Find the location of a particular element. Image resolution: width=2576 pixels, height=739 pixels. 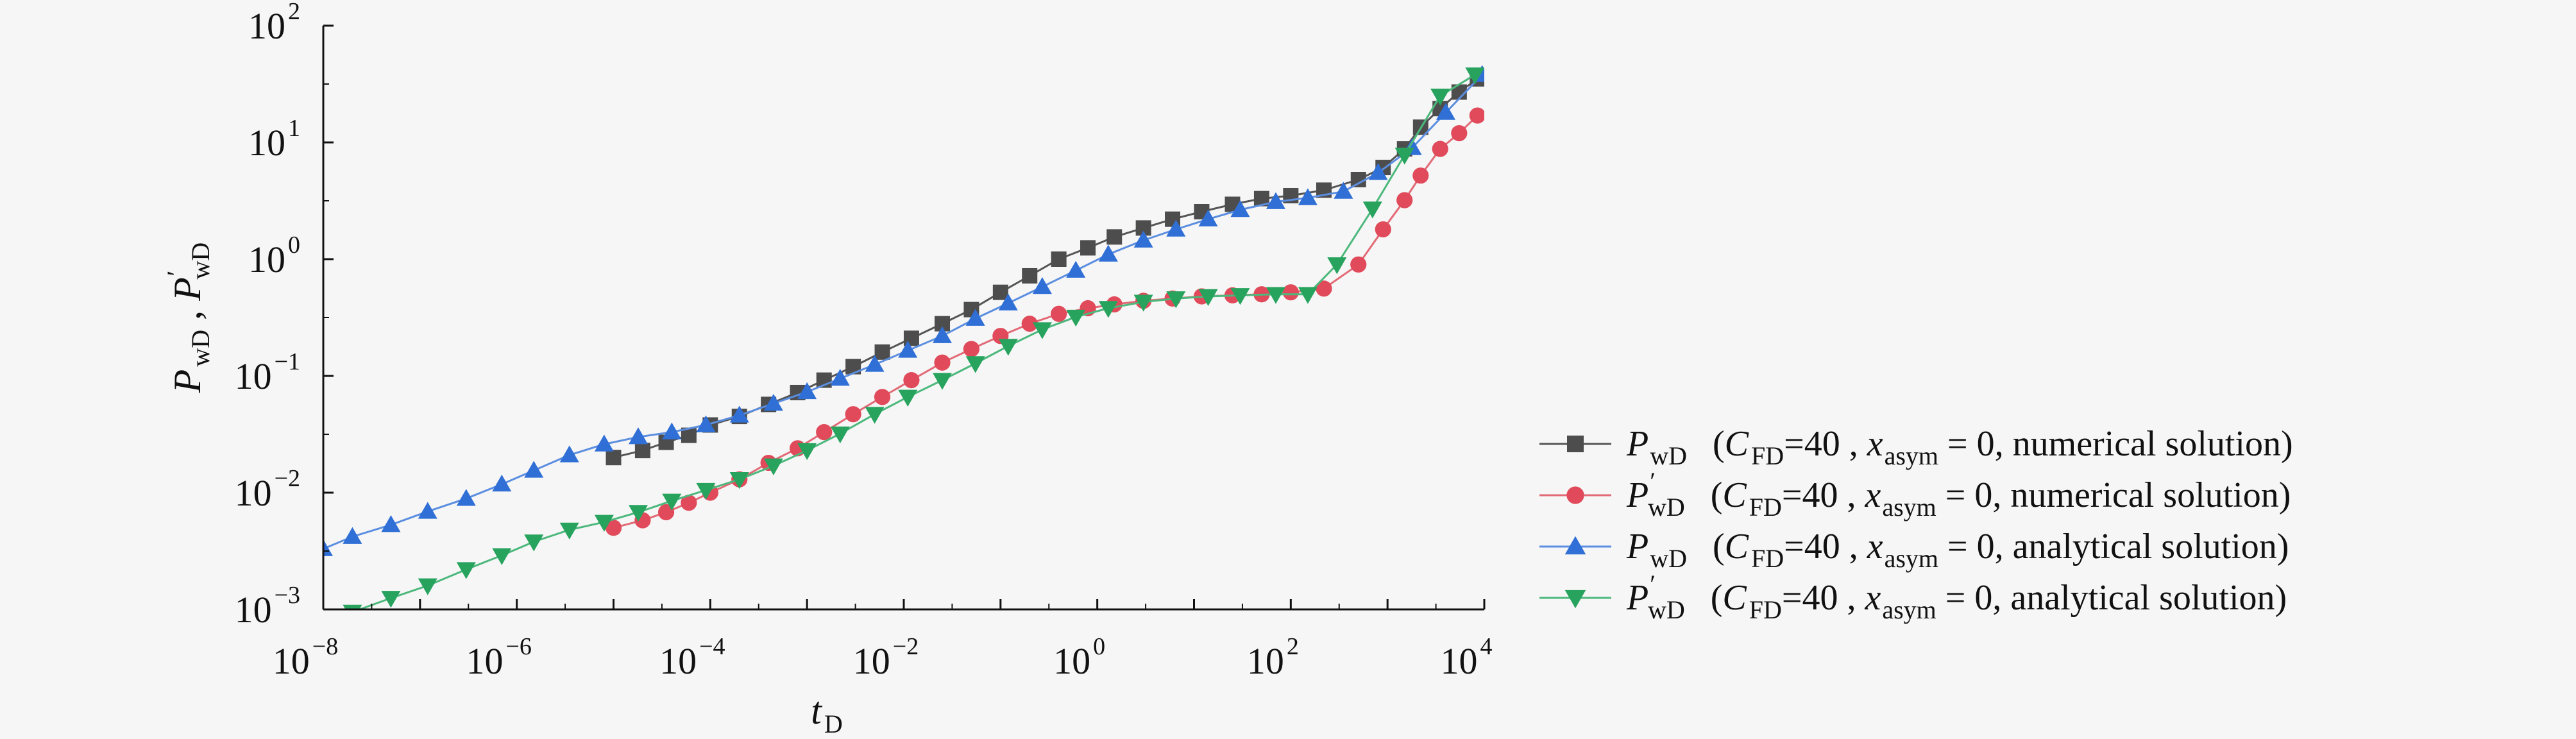

y-axis-label: PwD , P′wD is located at coordinates (188, 318).